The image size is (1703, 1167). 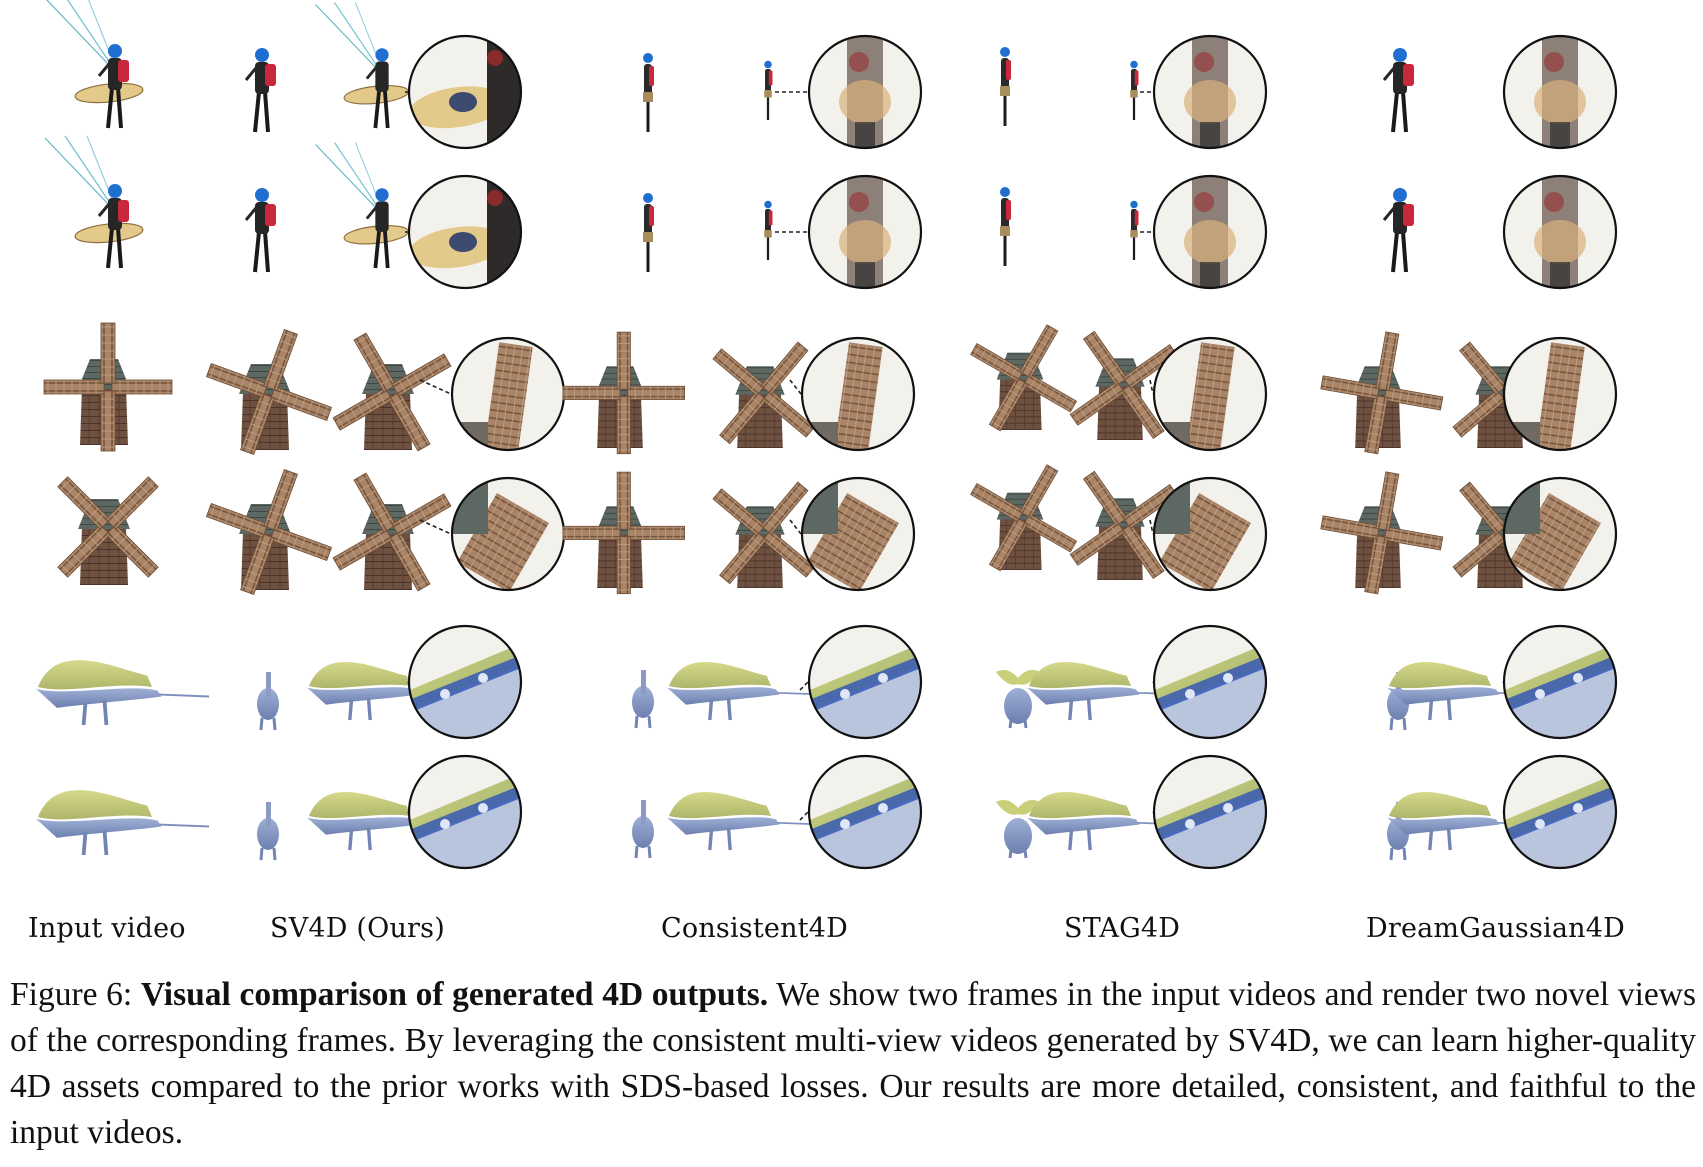 What do you see at coordinates (861, 682) in the screenshot?
I see `row-5-consistent4d-zoom` at bounding box center [861, 682].